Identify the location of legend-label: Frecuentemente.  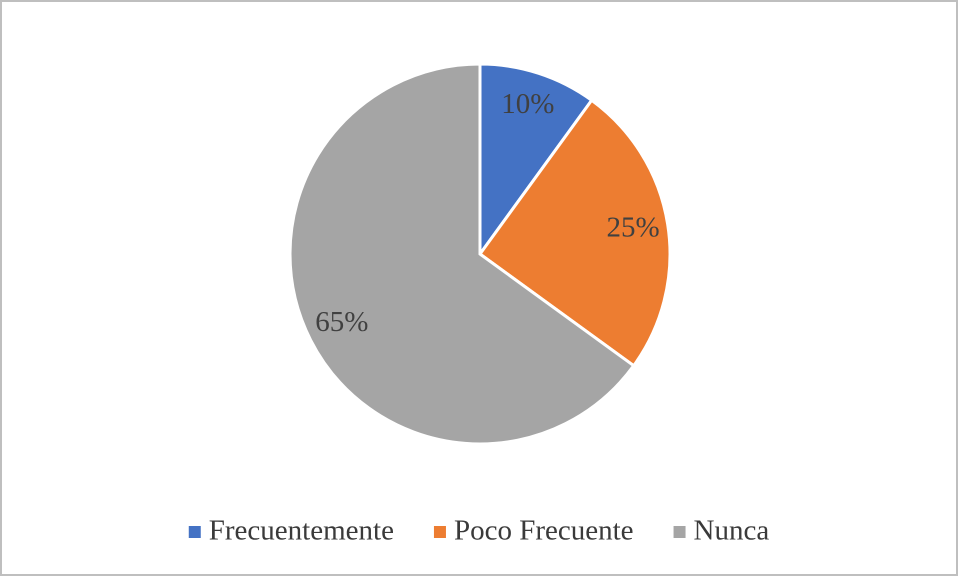
(301, 531).